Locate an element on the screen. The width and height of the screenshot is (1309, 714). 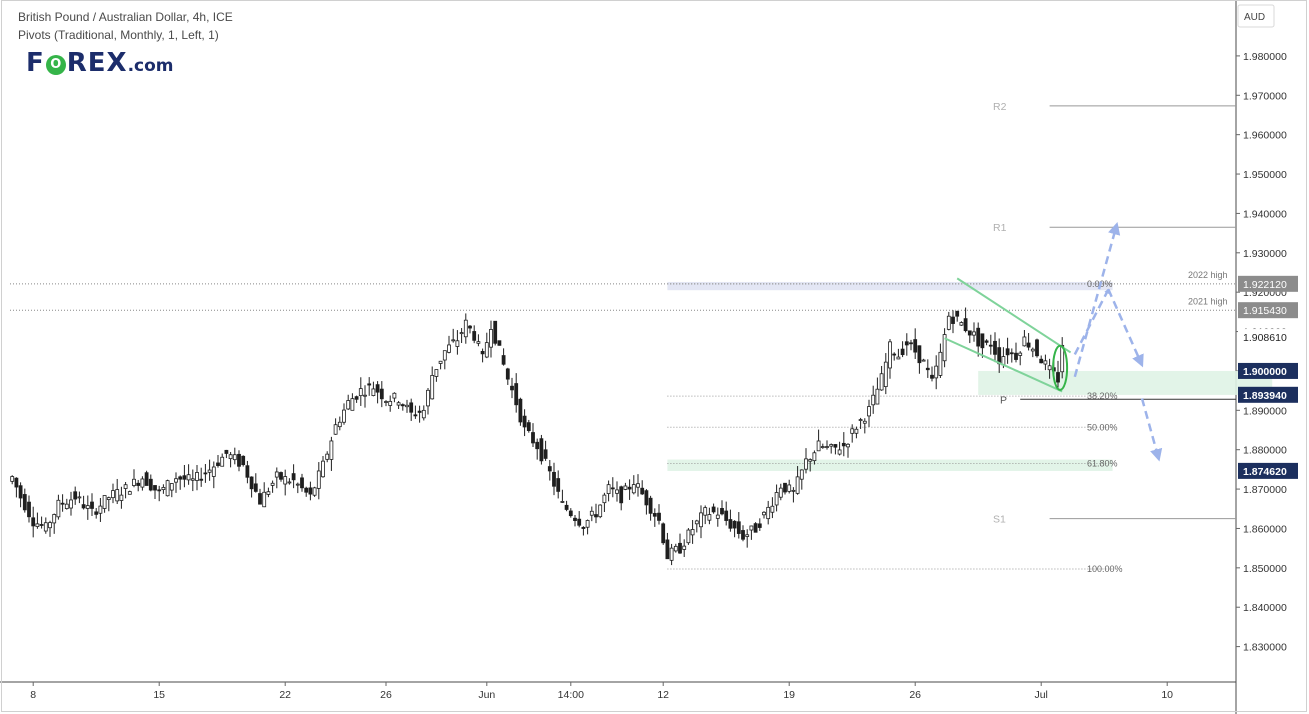
fib-zone is located at coordinates (890, 465).